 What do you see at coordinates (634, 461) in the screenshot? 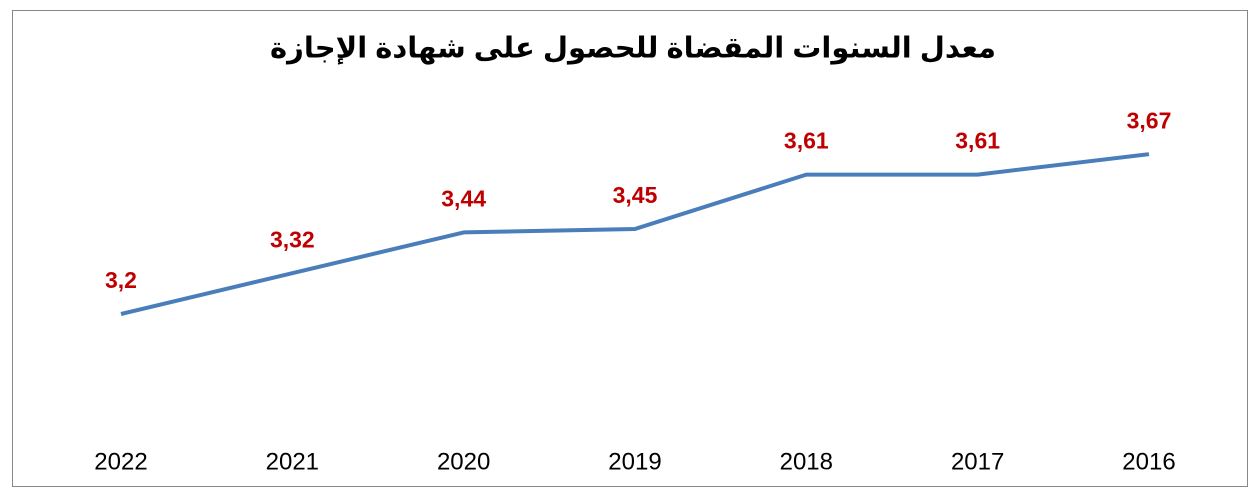
I see `x-tick-label: 2019` at bounding box center [634, 461].